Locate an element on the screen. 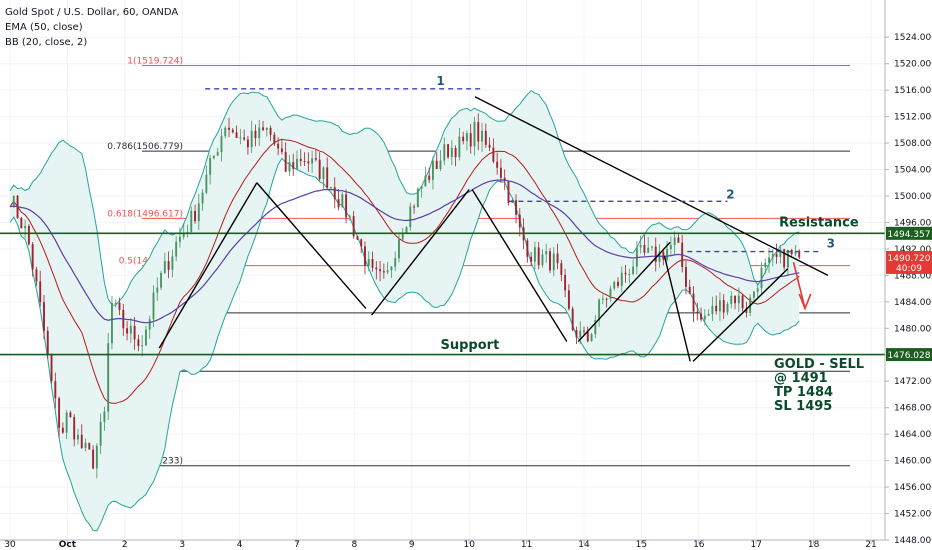 The width and height of the screenshot is (932, 550). time-tick-label: 15 is located at coordinates (641, 545).